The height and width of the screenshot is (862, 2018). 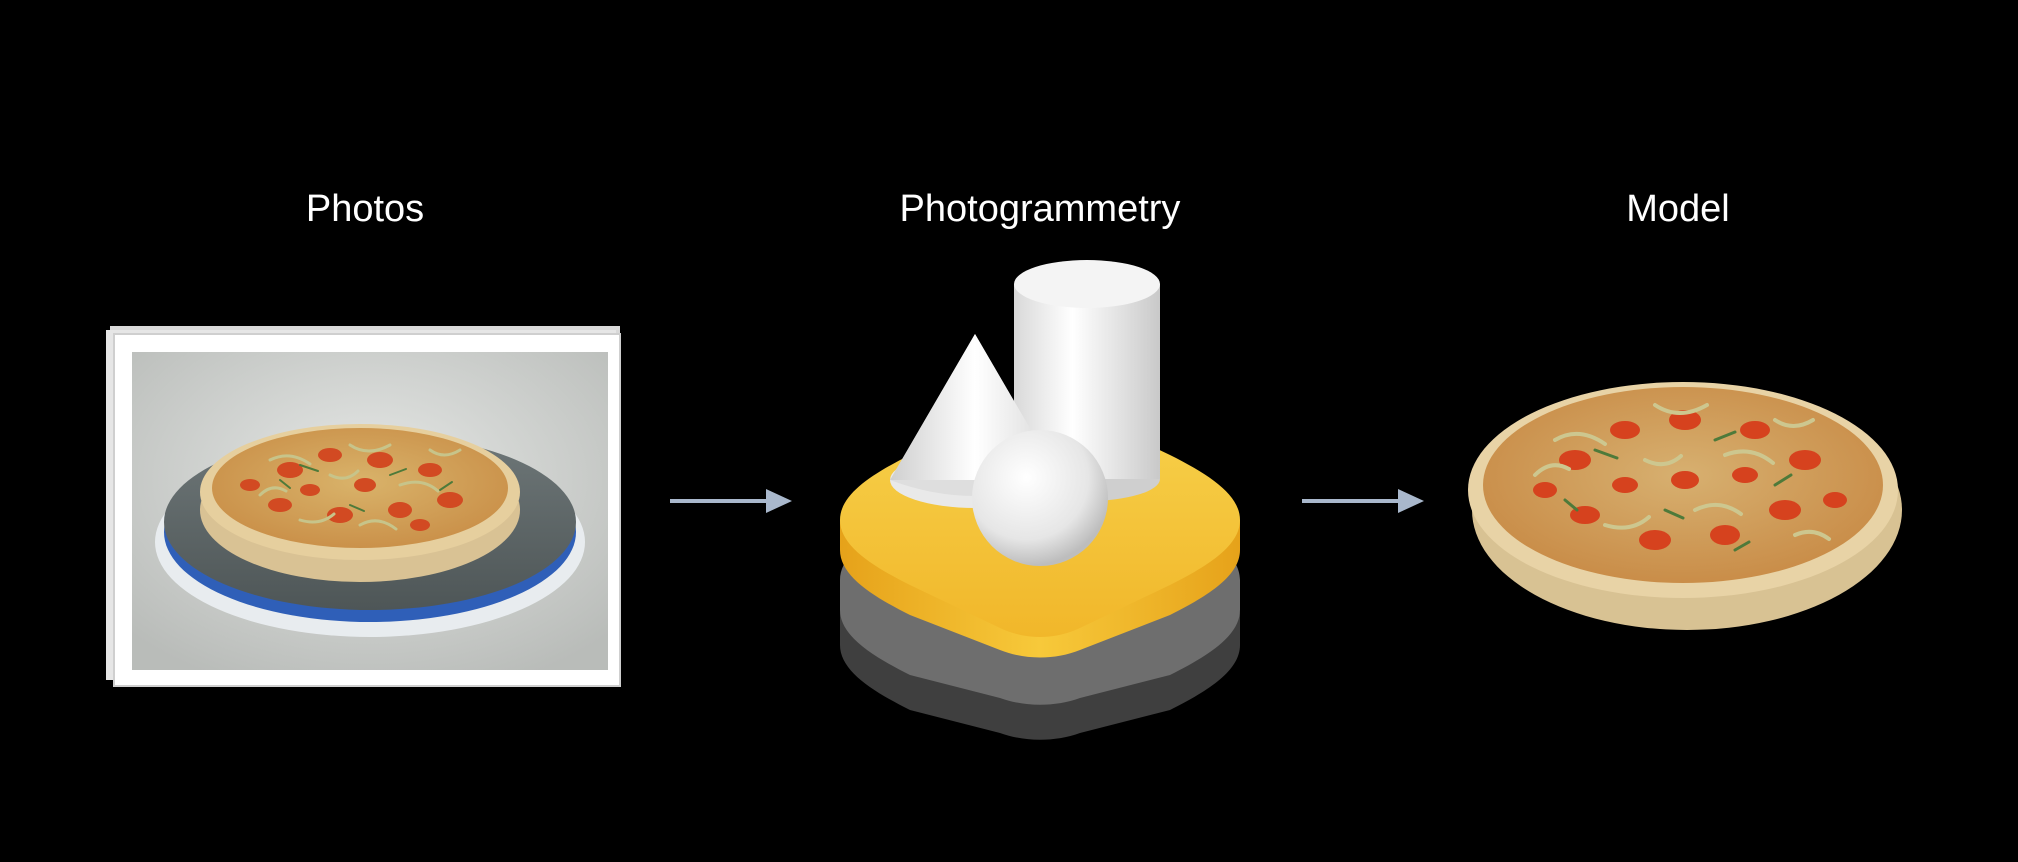 What do you see at coordinates (365, 209) in the screenshot?
I see `photos-title: Photos` at bounding box center [365, 209].